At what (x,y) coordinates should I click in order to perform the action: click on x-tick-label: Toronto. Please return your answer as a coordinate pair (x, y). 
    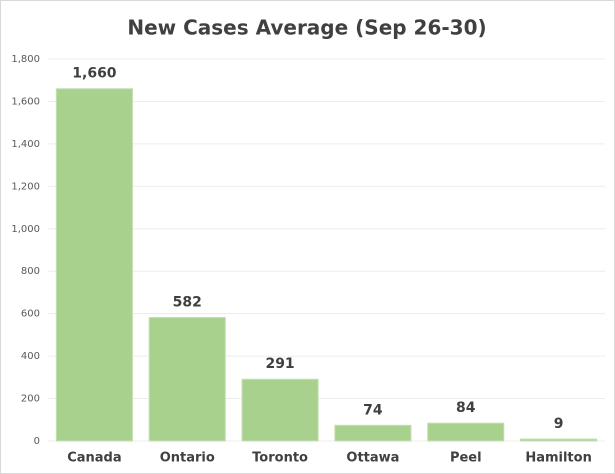
    Looking at the image, I should click on (280, 458).